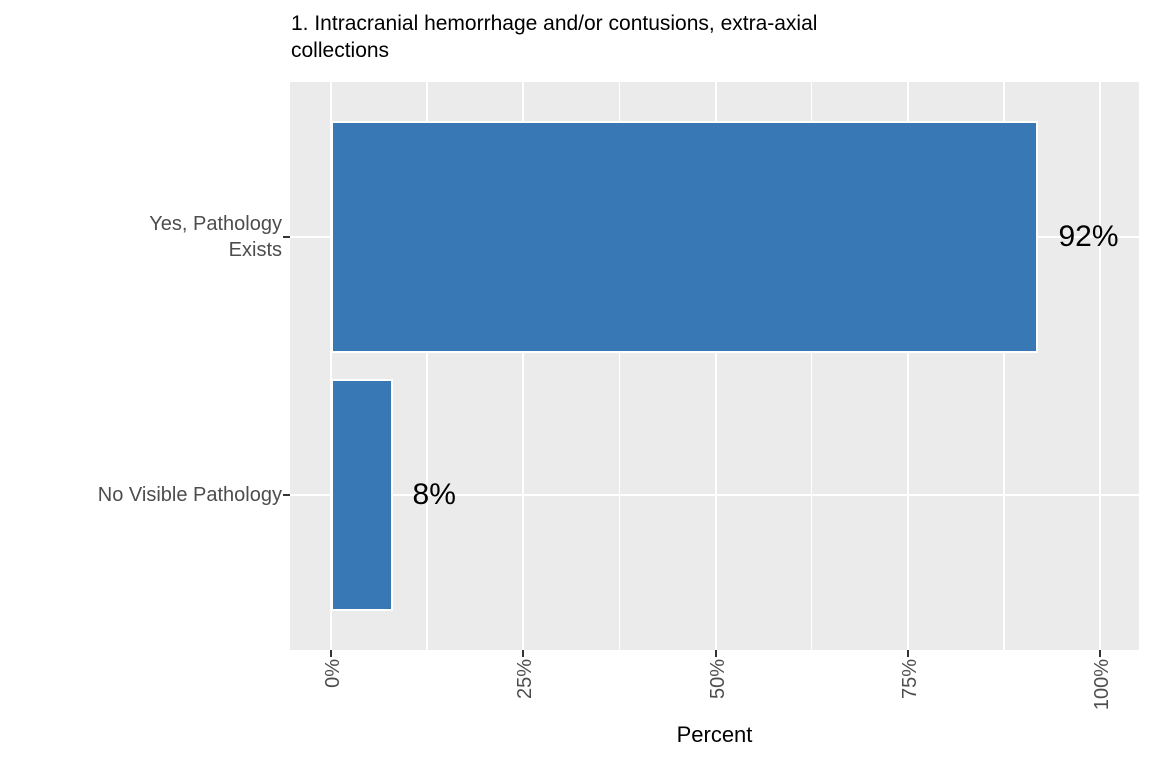 The image size is (1152, 768). I want to click on x-axis-tick-label: 0%, so click(333, 673).